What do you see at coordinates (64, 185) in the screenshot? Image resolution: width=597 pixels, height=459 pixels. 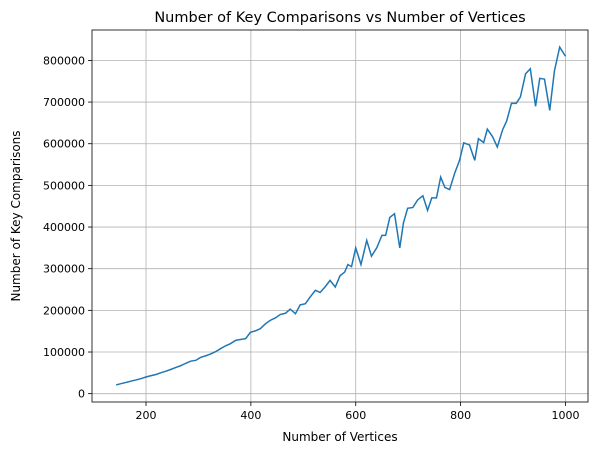 I see `y-tick-label: 500000` at bounding box center [64, 185].